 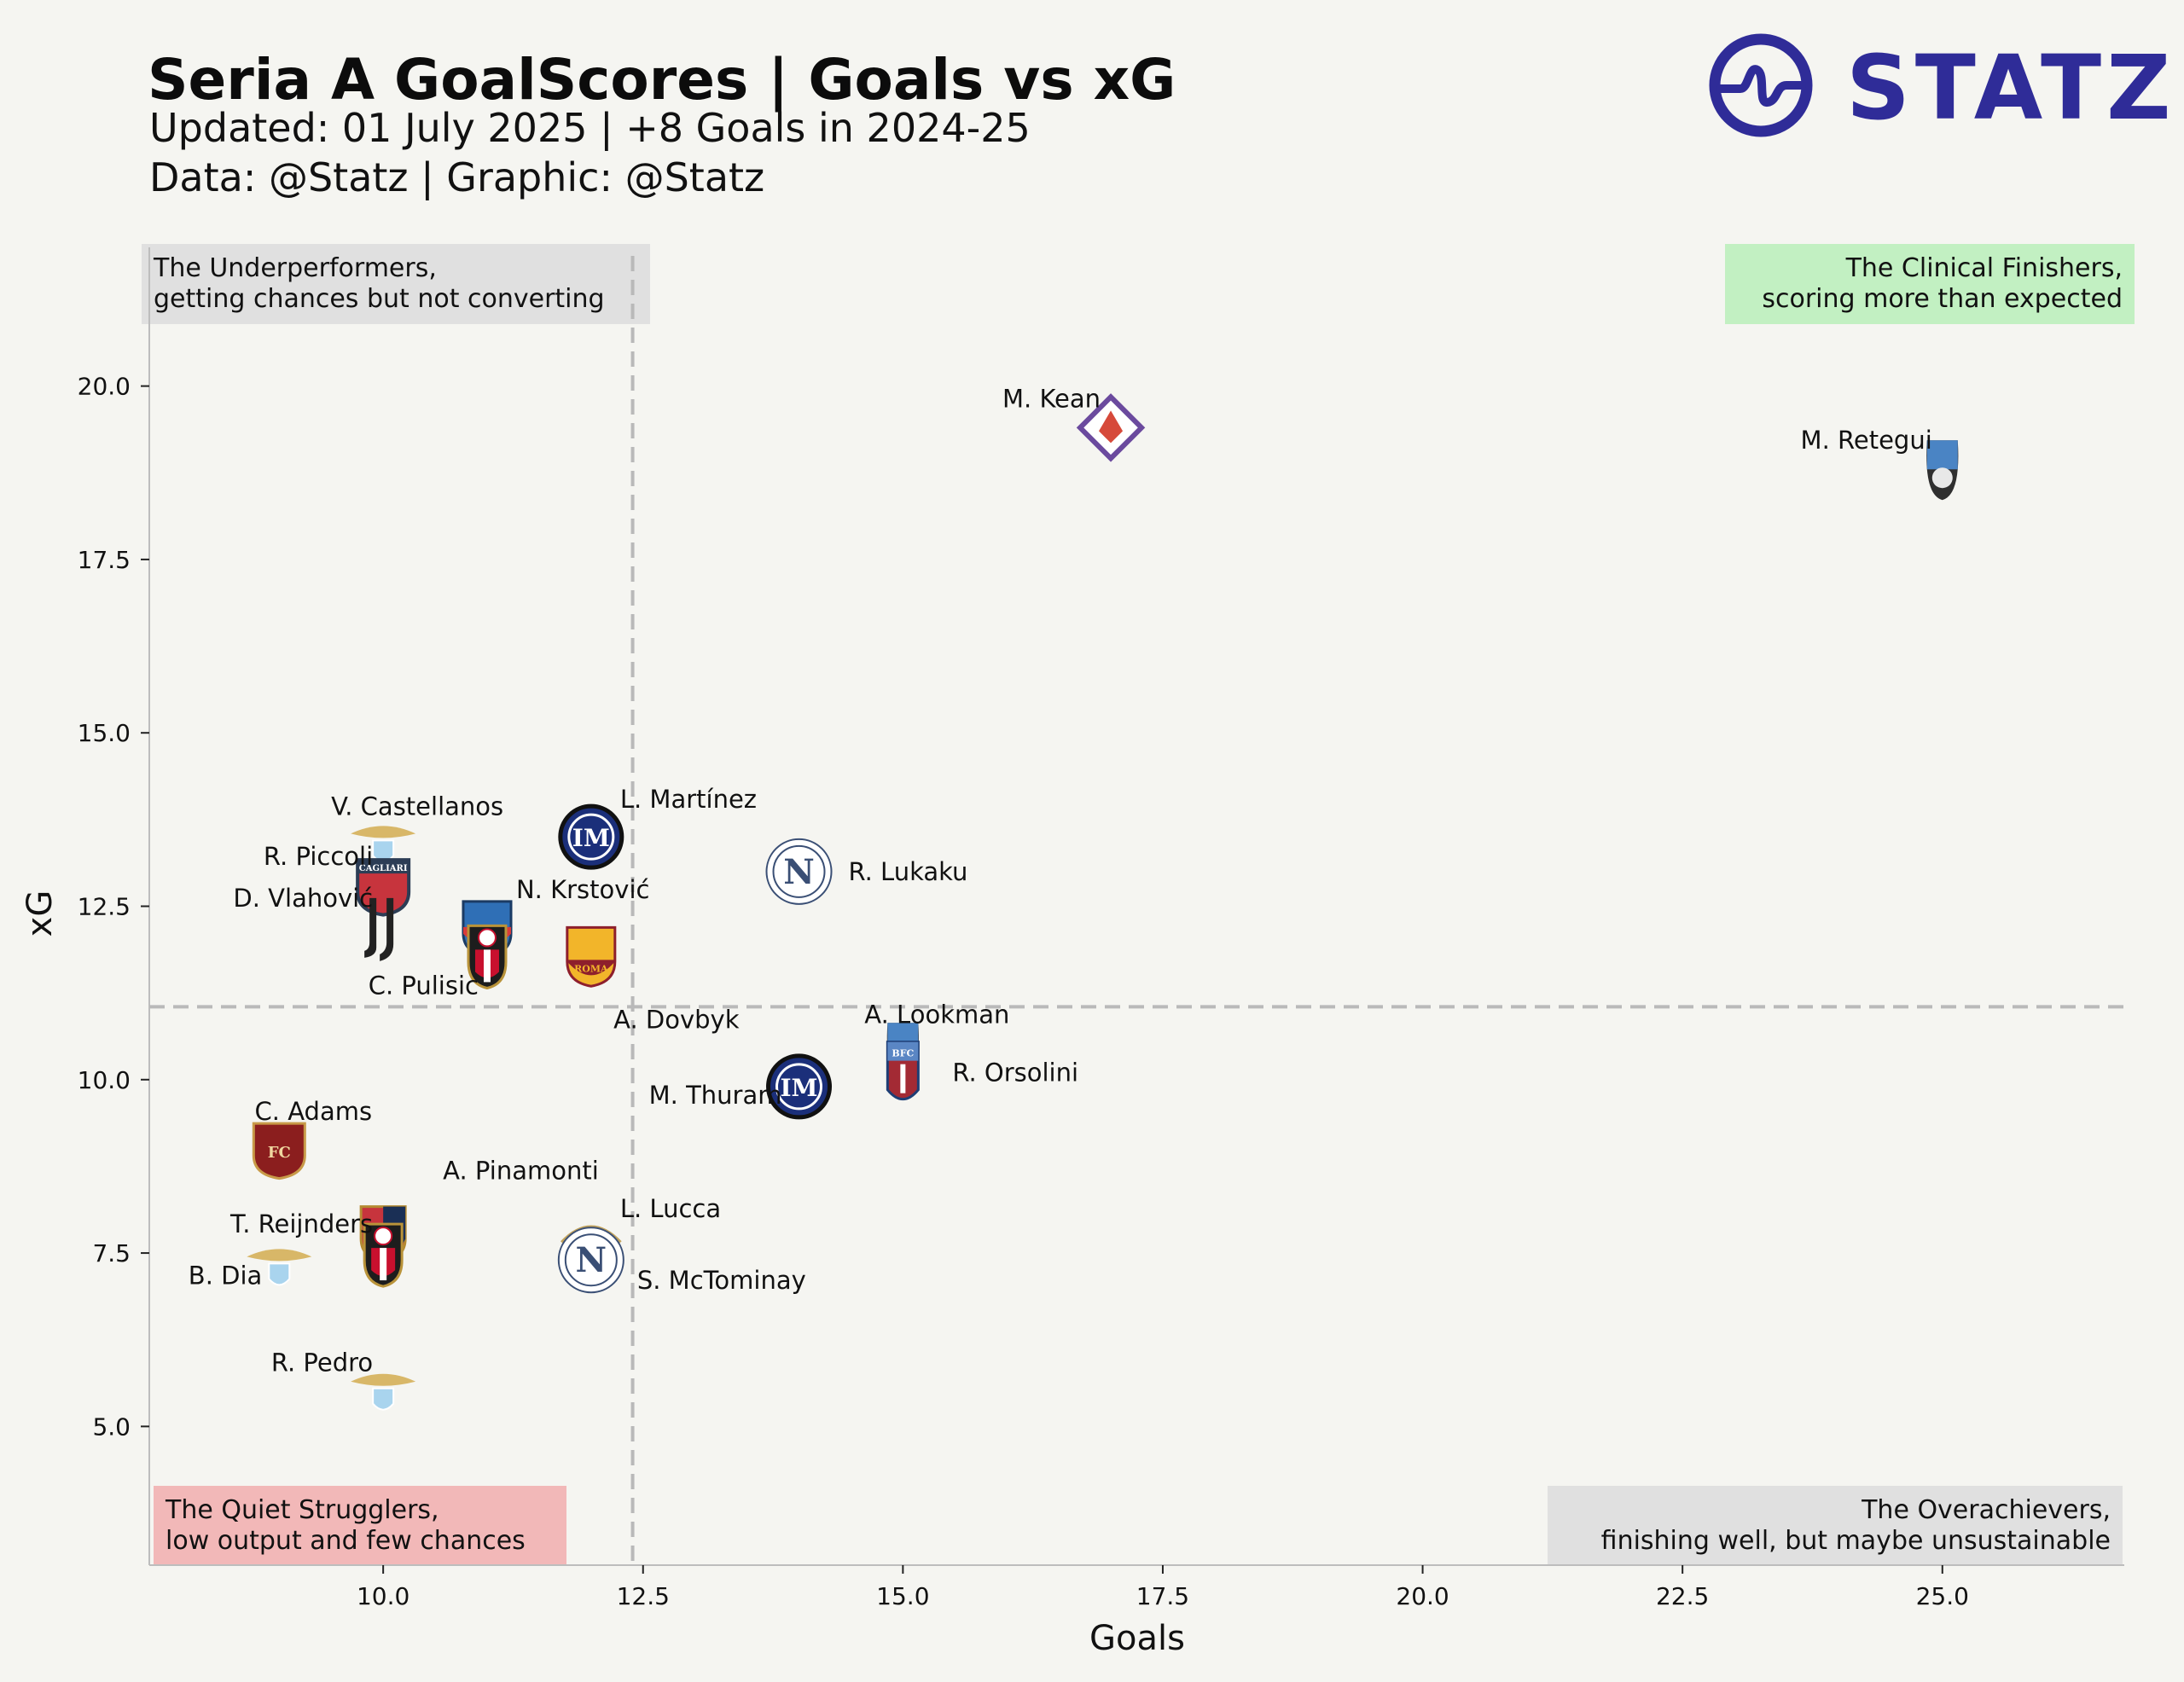 What do you see at coordinates (105, 907) in the screenshot?
I see `y-tick-label: 12.5` at bounding box center [105, 907].